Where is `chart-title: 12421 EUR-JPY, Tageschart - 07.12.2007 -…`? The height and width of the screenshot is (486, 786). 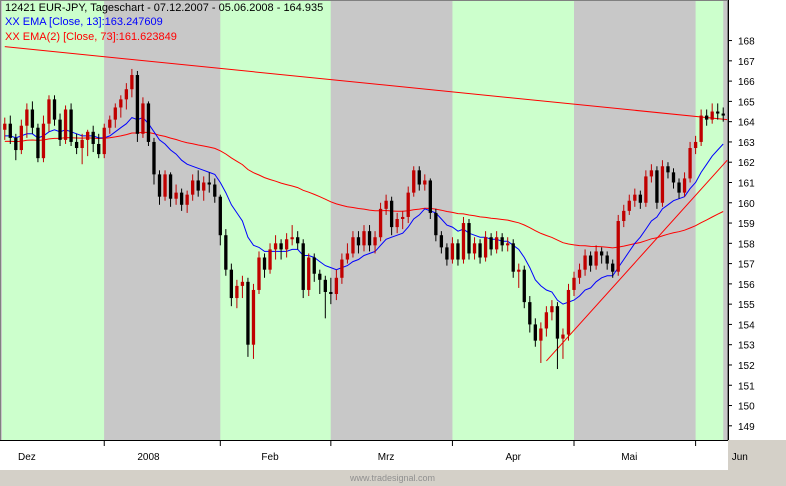 chart-title: 12421 EUR-JPY, Tageschart - 07.12.2007 -… is located at coordinates (164, 8).